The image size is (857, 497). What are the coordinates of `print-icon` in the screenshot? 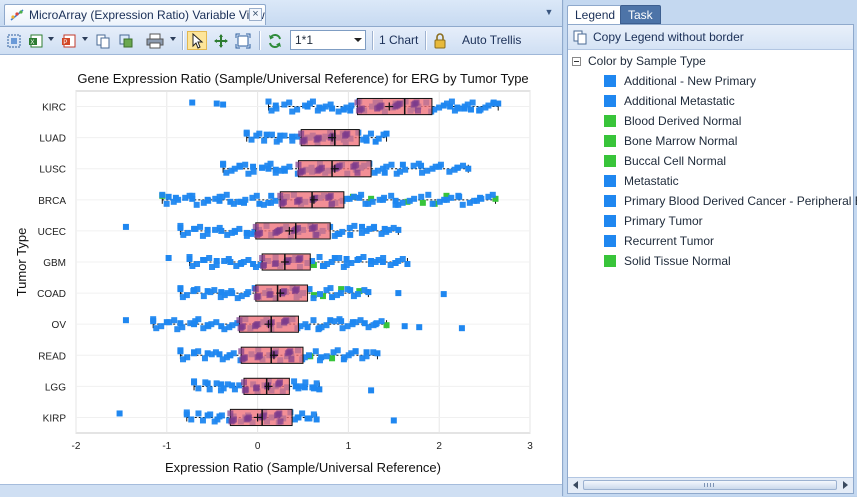 It's located at (155, 40).